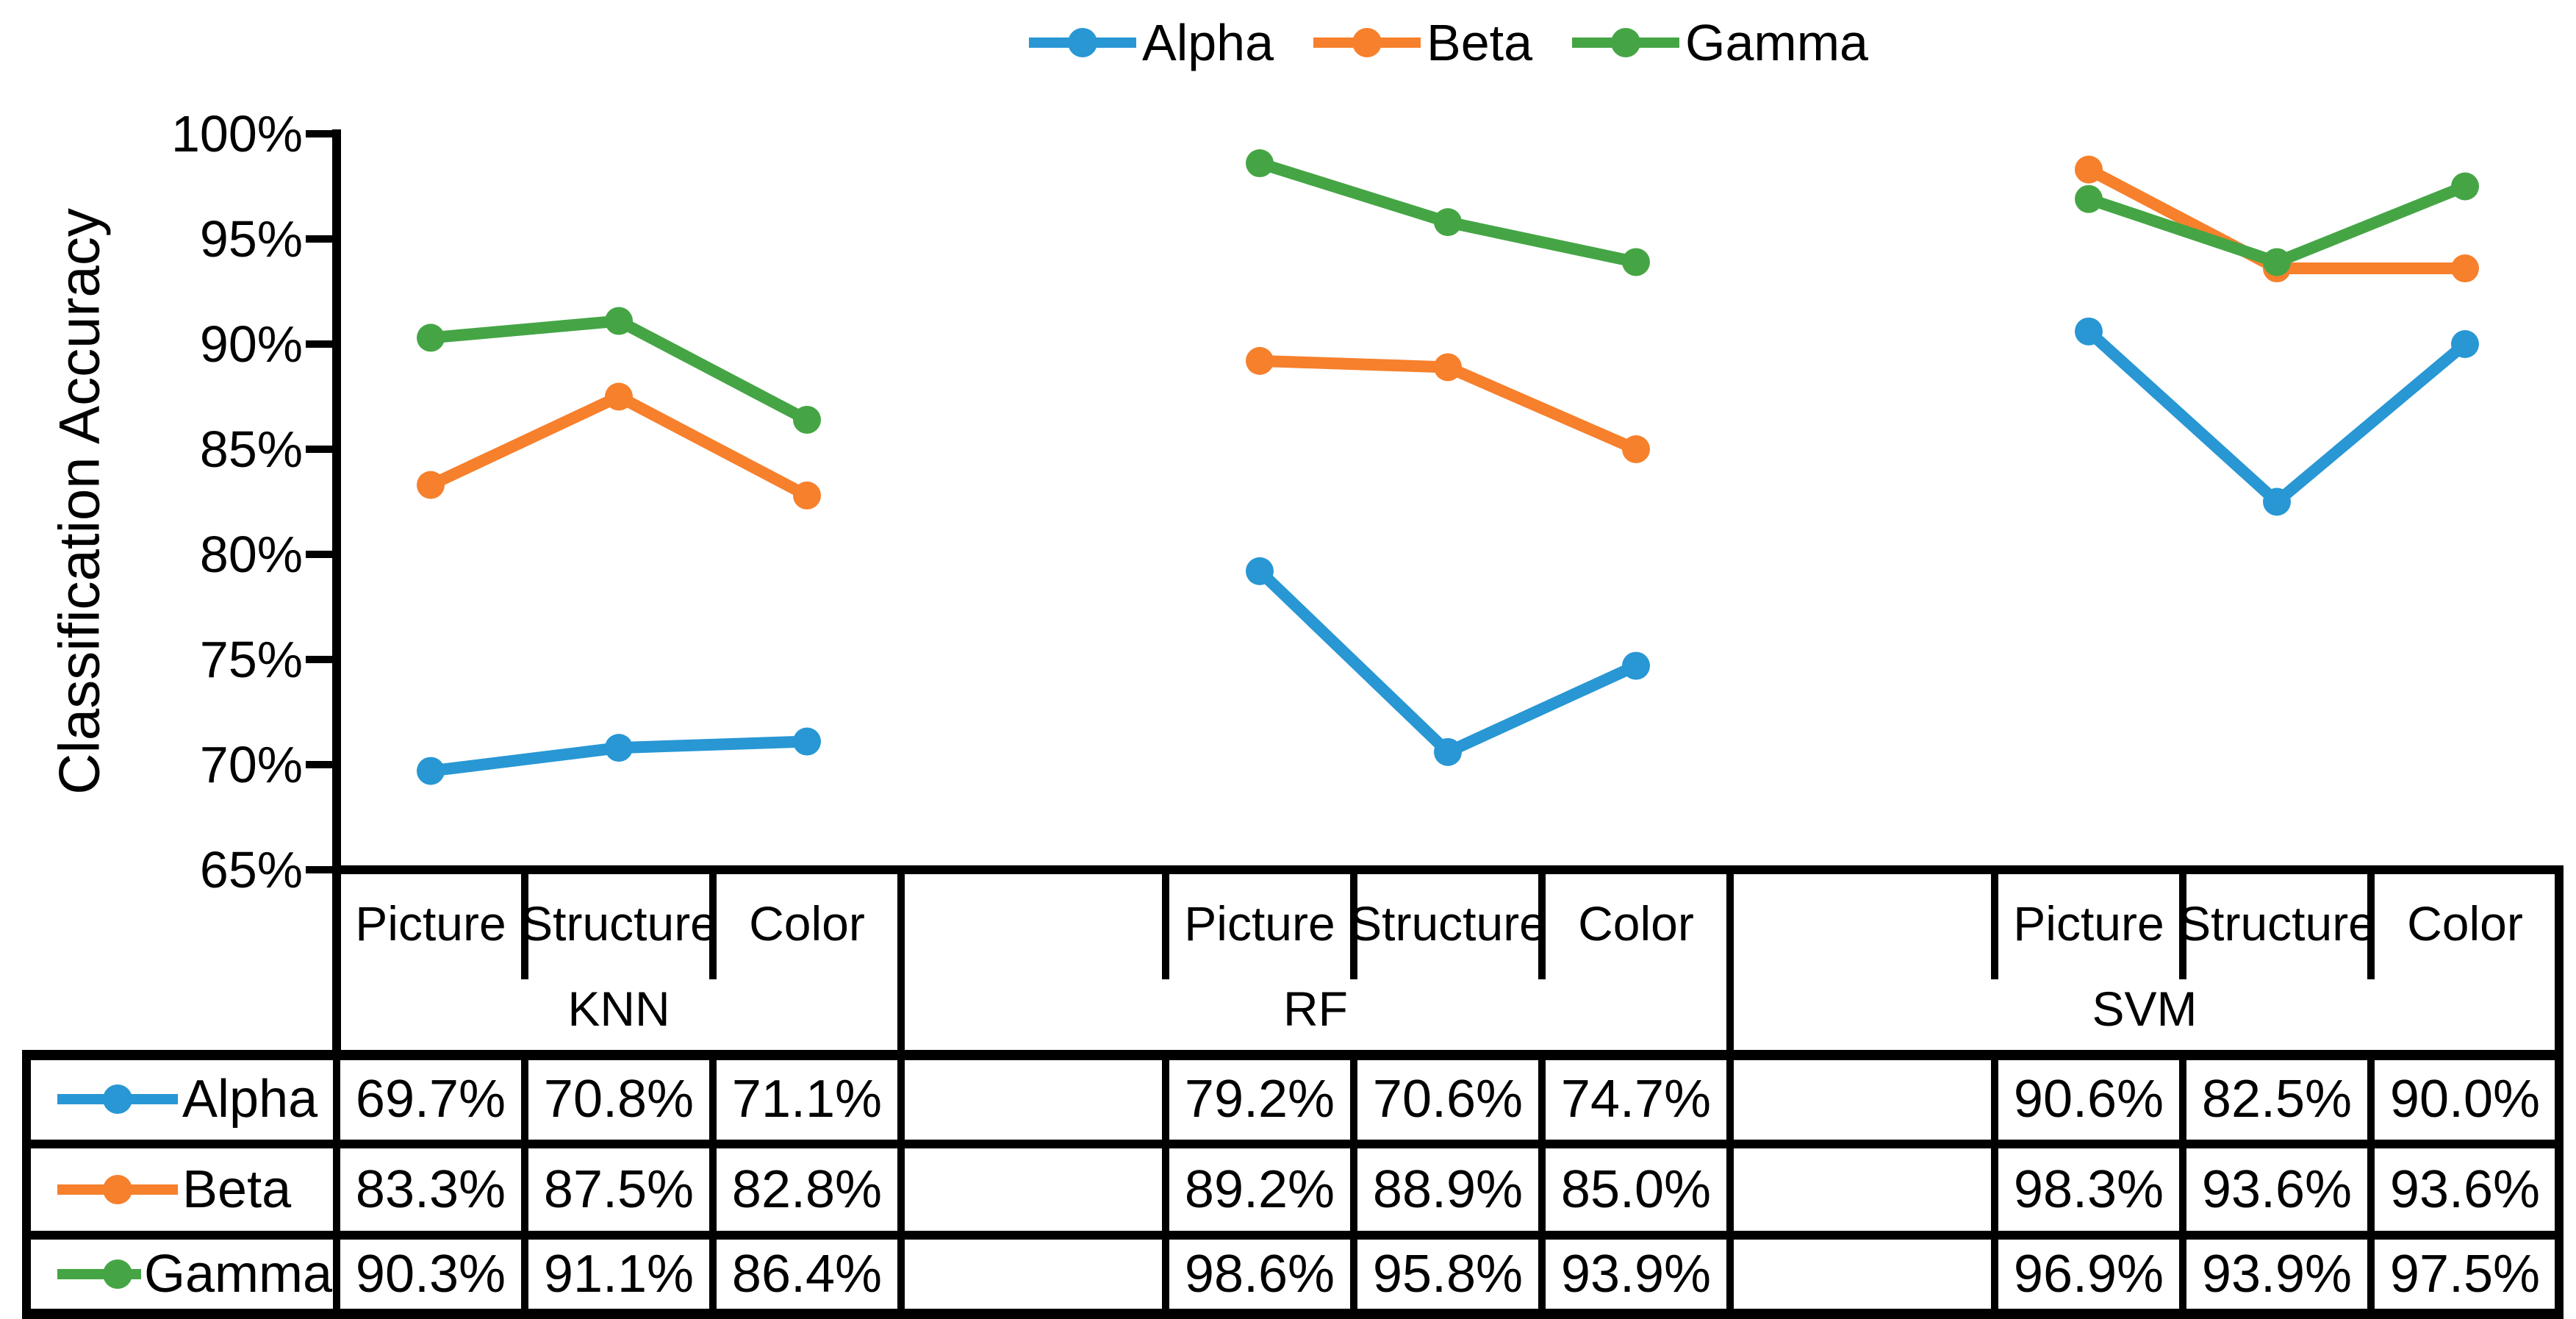 The width and height of the screenshot is (2576, 1319). I want to click on group-label: RF, so click(1315, 1009).